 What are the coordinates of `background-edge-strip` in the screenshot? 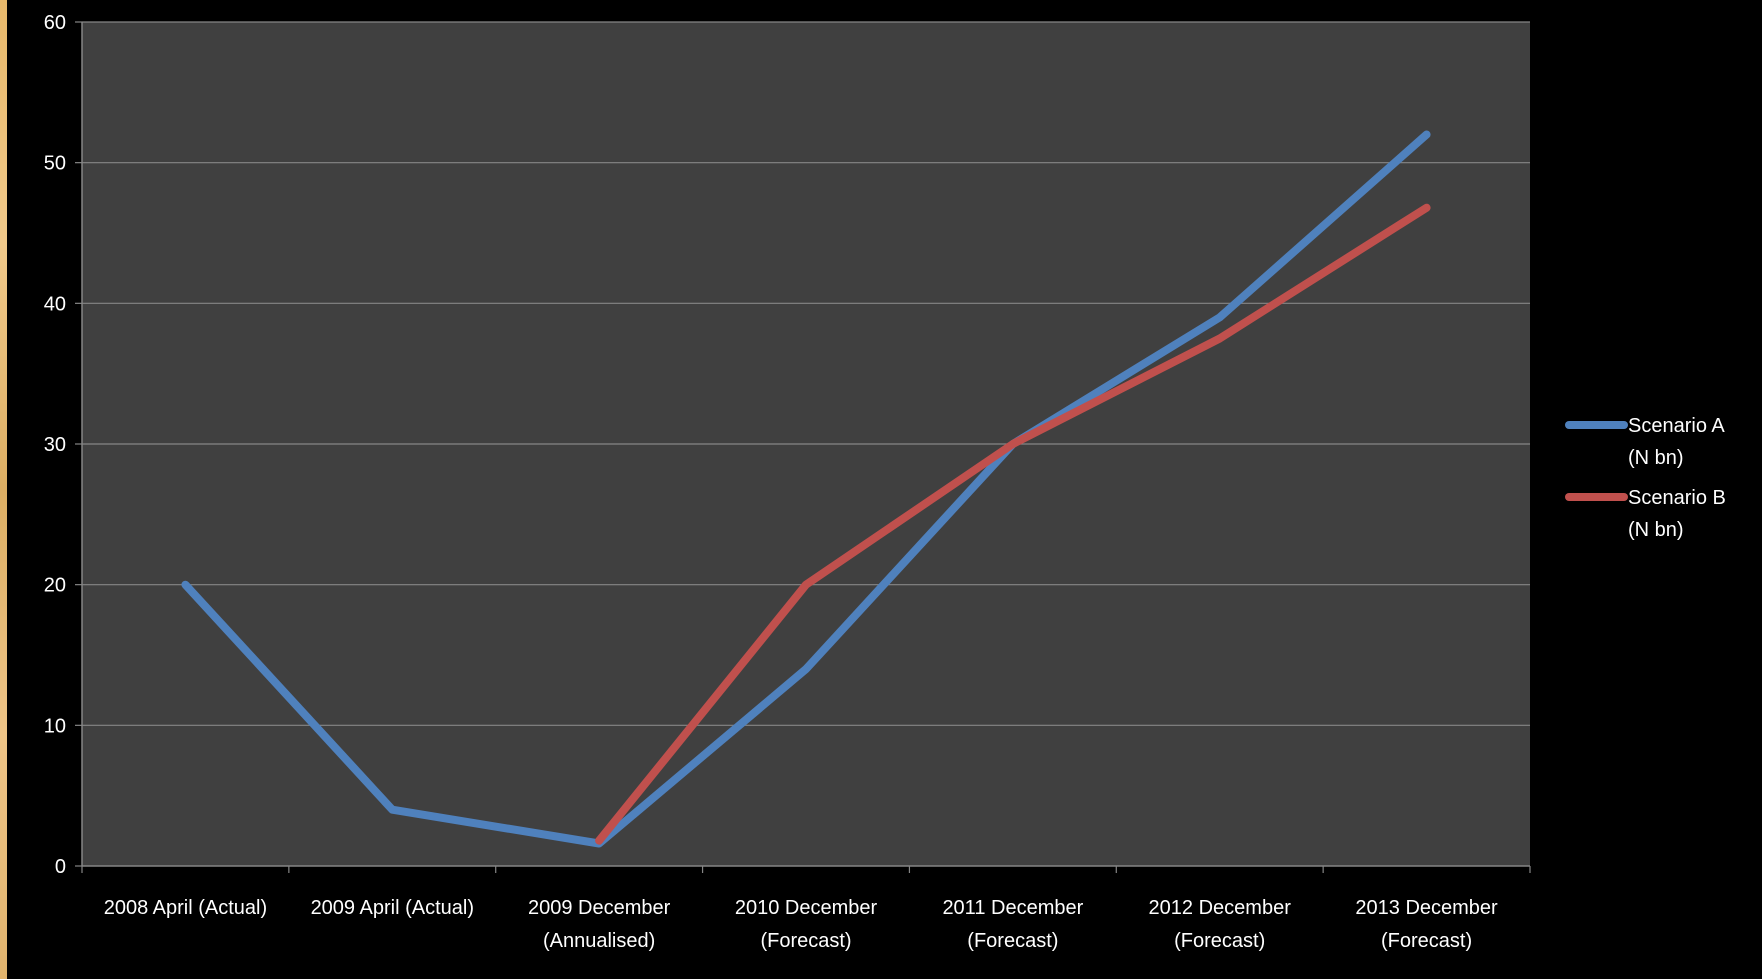 It's located at (3, 489).